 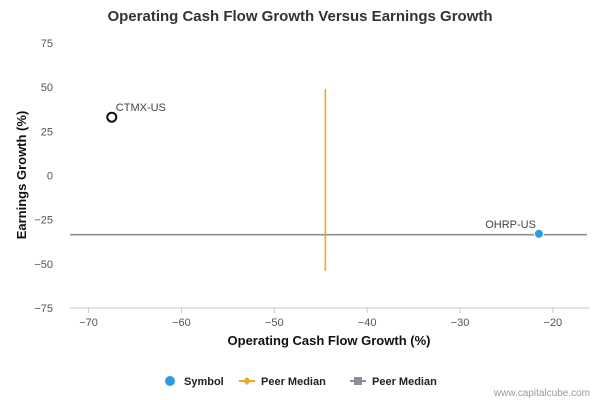 I want to click on legend-diamond-icon, so click(x=247, y=381).